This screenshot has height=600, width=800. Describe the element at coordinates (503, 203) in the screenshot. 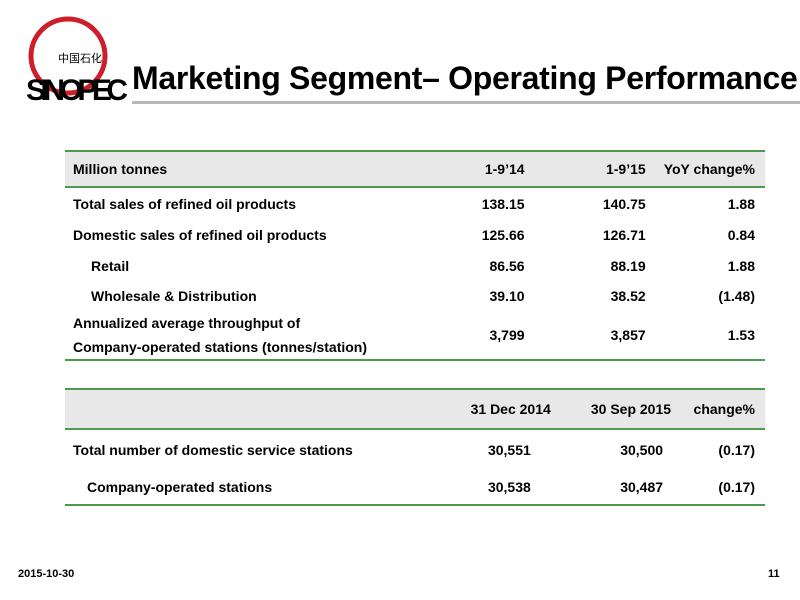

I see `cell-value: 138.15` at that location.